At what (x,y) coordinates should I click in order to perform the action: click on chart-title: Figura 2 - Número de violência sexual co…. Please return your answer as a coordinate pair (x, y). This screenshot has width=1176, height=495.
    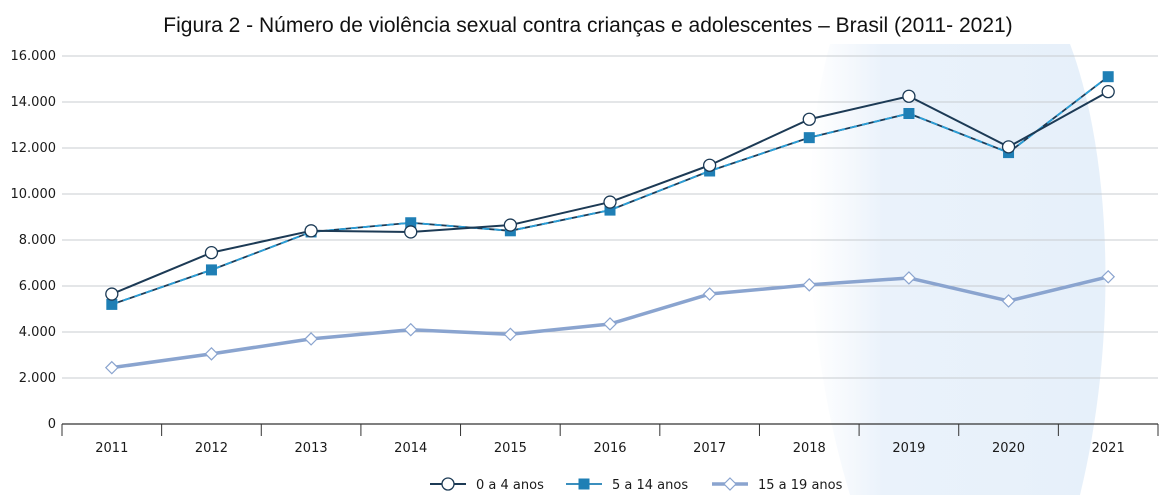
    Looking at the image, I should click on (588, 25).